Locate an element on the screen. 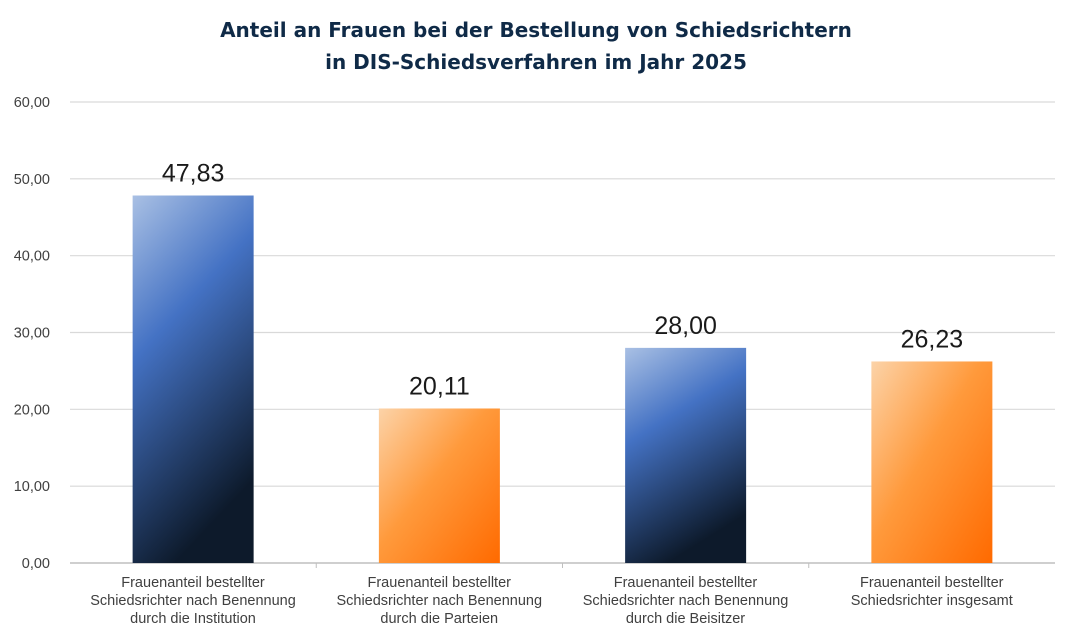  x-category-label-line: Schiedsrichter insgesamt is located at coordinates (931, 601).